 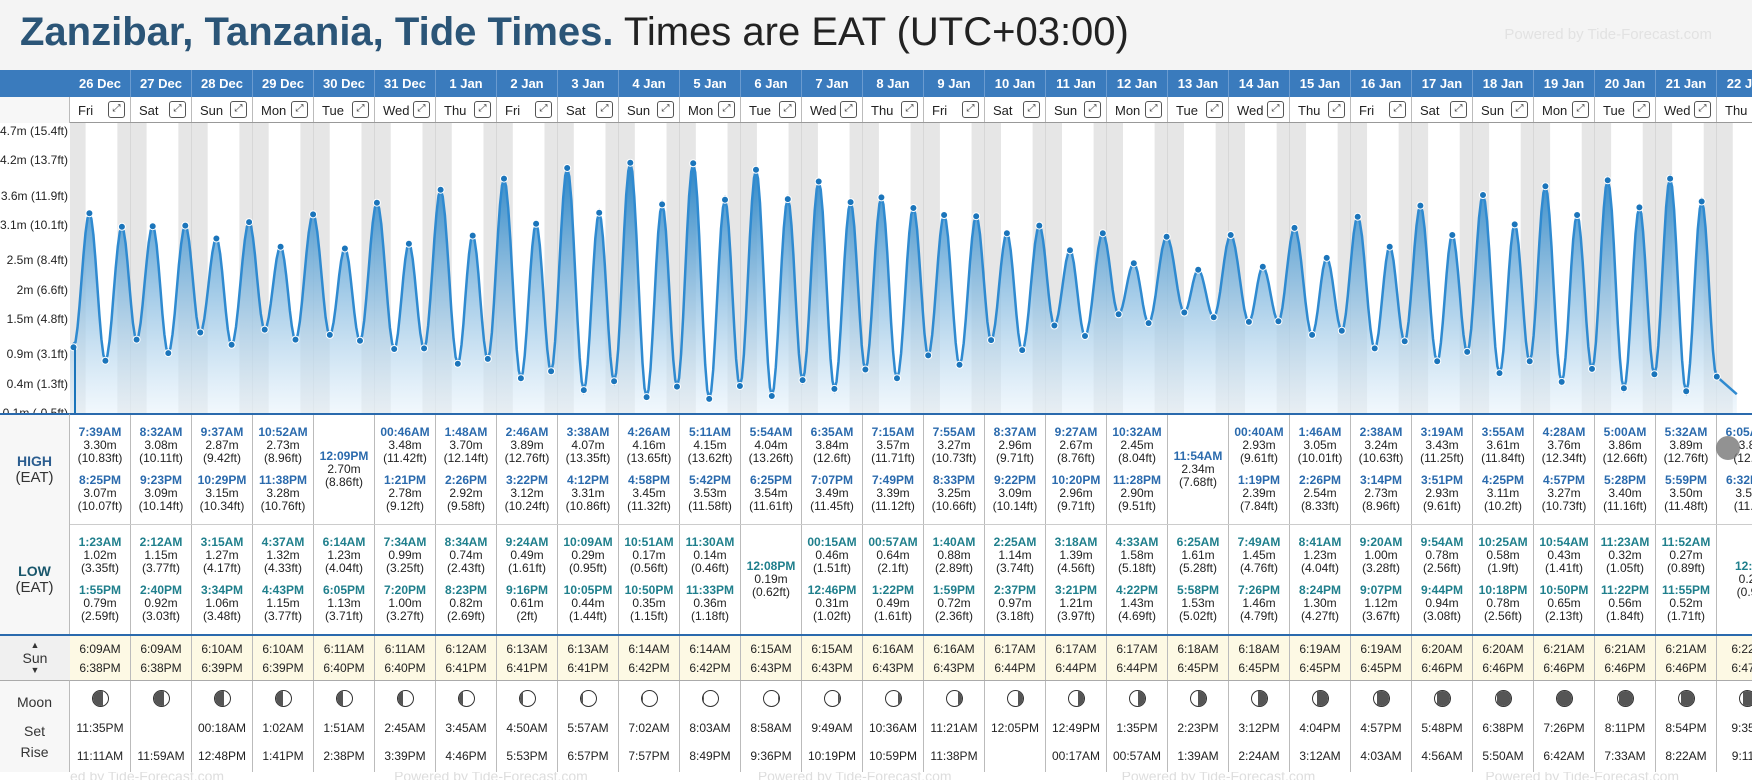 What do you see at coordinates (1564, 431) in the screenshot?
I see `tide-time: 4:28AM` at bounding box center [1564, 431].